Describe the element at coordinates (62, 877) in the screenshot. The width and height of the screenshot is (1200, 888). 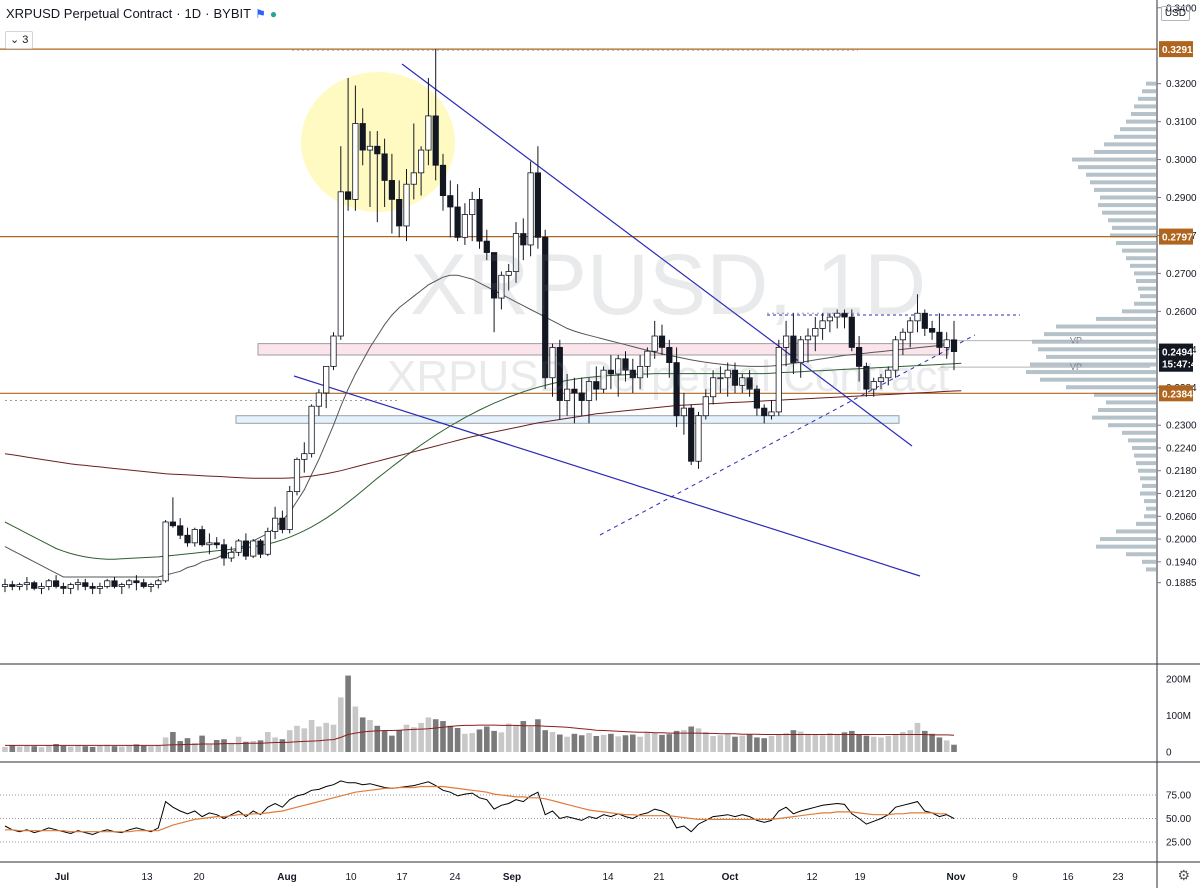
I see `time-tick-label: Jul` at that location.